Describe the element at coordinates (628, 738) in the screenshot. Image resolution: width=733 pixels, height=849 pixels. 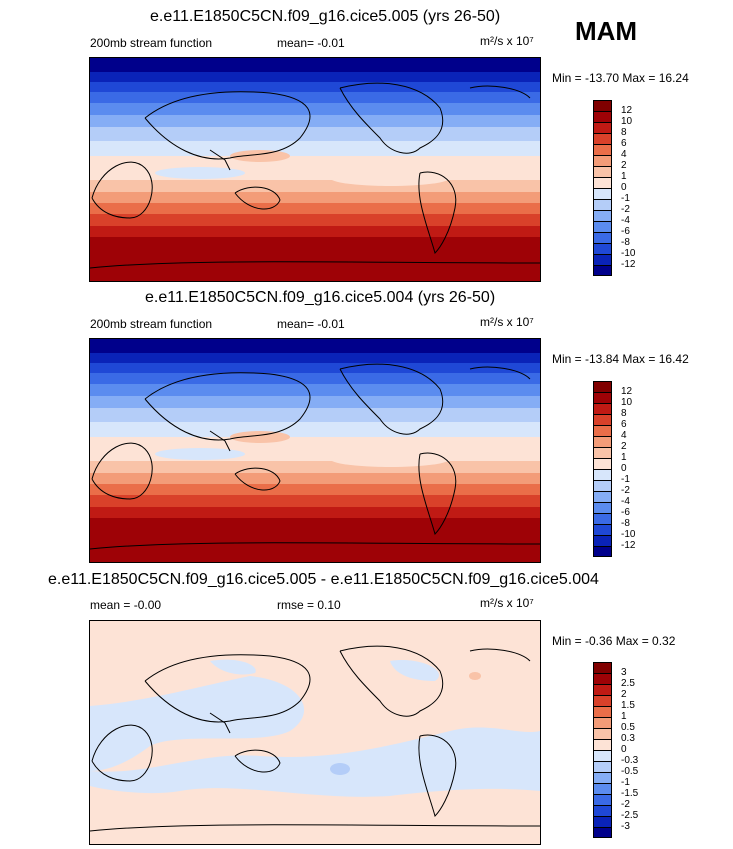
I see `colorbar-tick-label: 0.3` at that location.